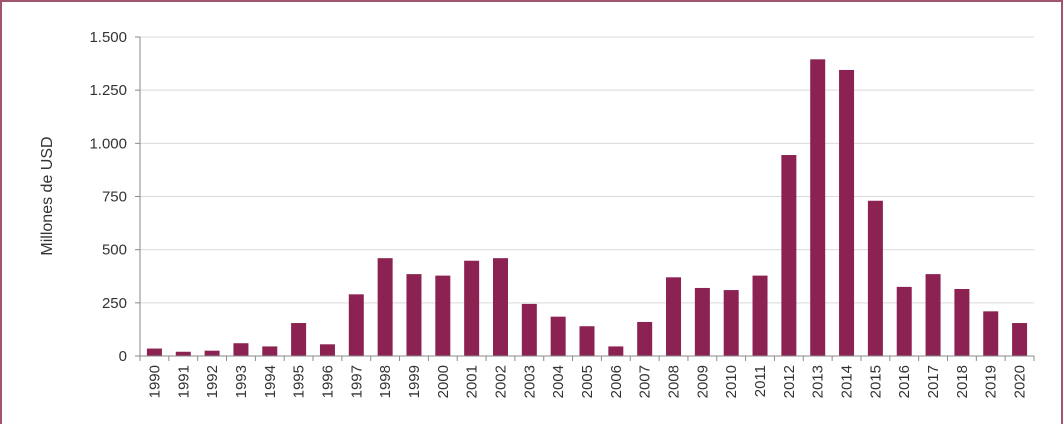  Describe the element at coordinates (731, 381) in the screenshot. I see `x-tick-label: 2010` at that location.